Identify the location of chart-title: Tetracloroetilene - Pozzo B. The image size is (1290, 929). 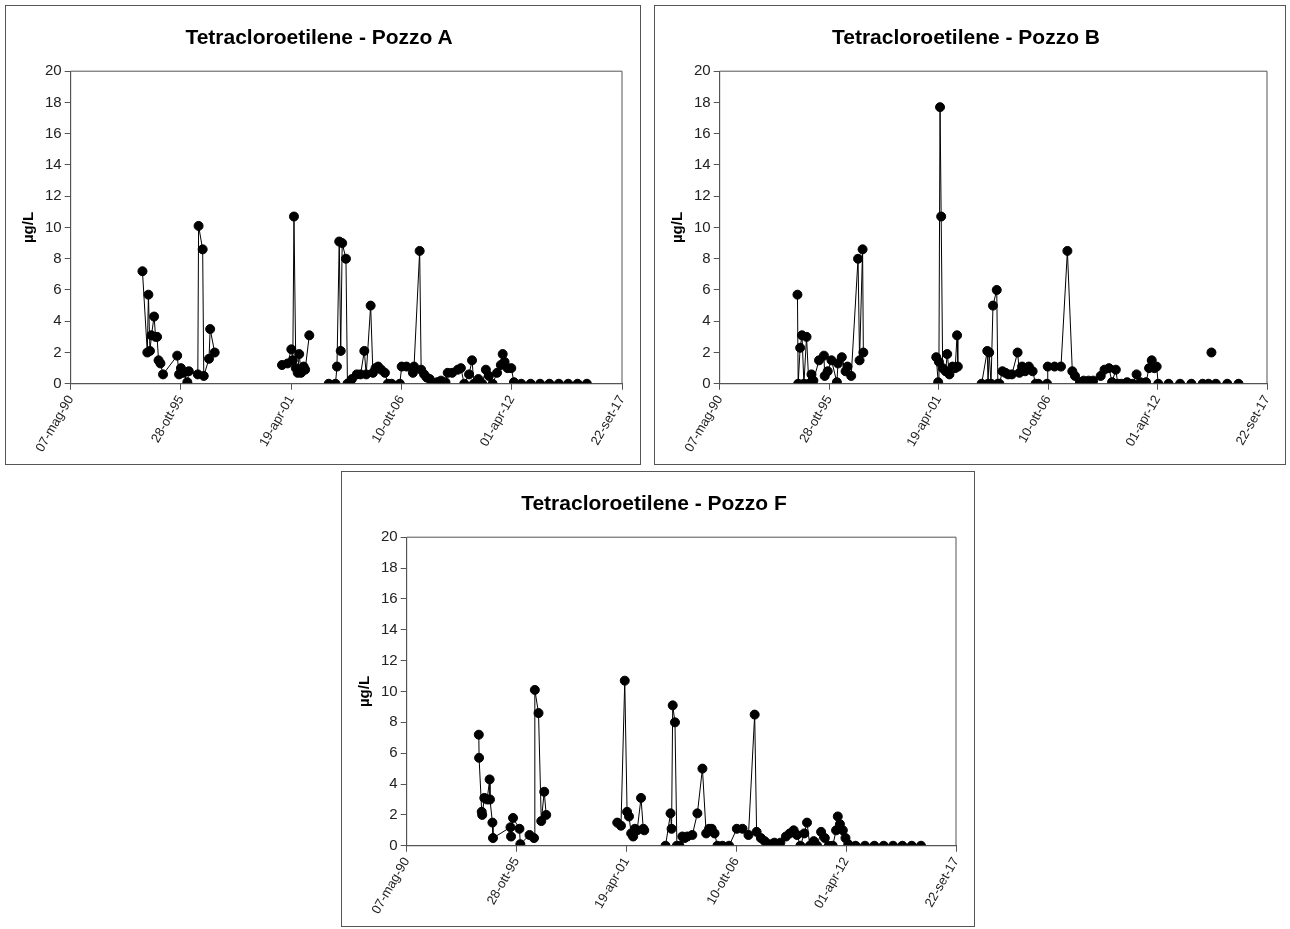
(966, 37).